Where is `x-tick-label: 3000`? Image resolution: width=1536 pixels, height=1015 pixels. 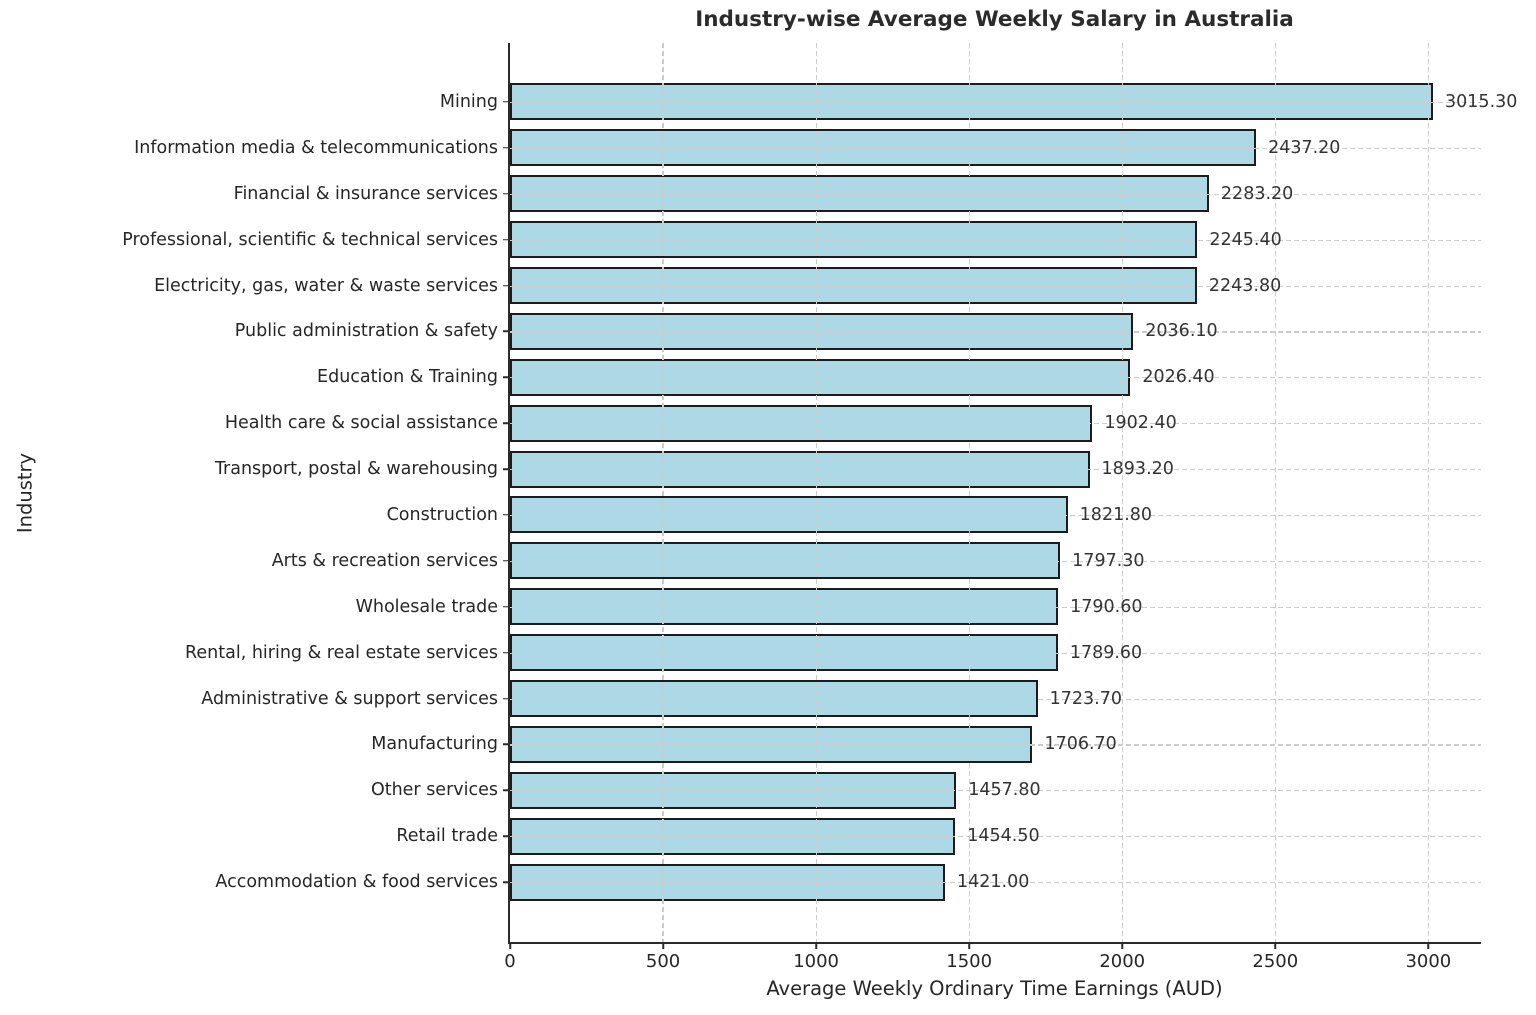 x-tick-label: 3000 is located at coordinates (1428, 961).